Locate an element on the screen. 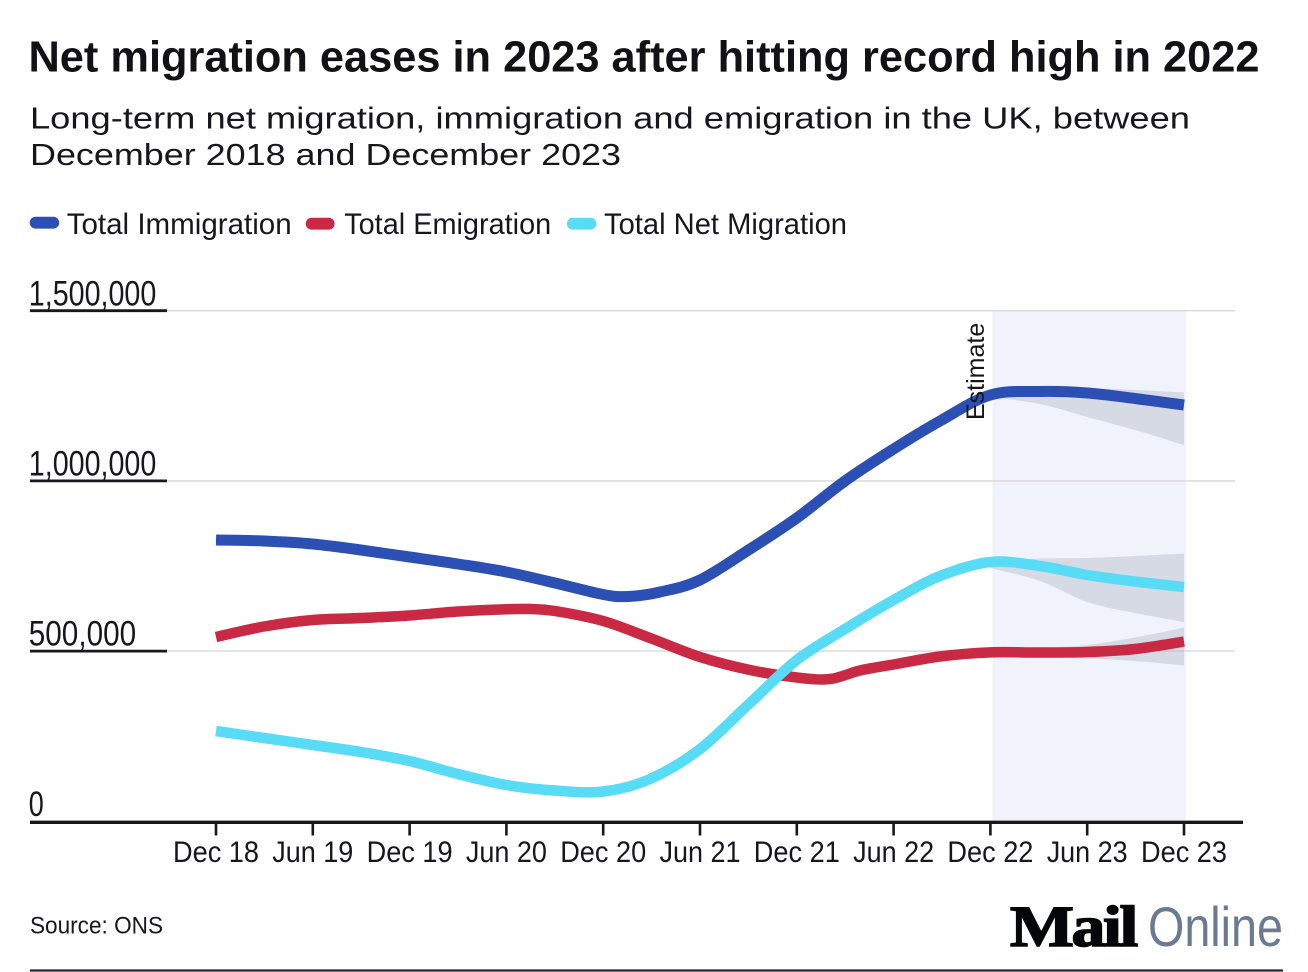 The height and width of the screenshot is (972, 1308). svg-text: 1,000,000 is located at coordinates (93, 464).